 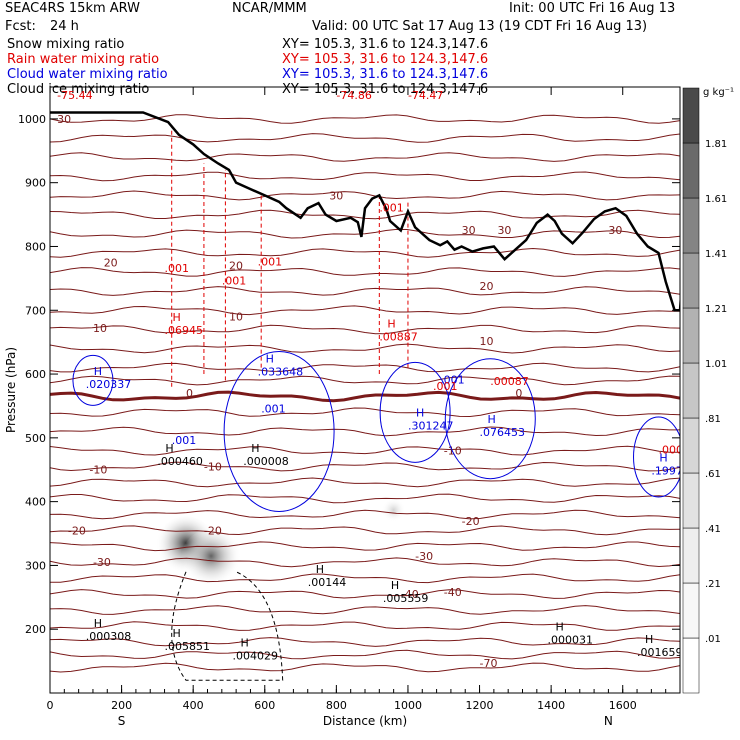 What do you see at coordinates (713, 419) in the screenshot?
I see `colorbar-label: .81` at bounding box center [713, 419].